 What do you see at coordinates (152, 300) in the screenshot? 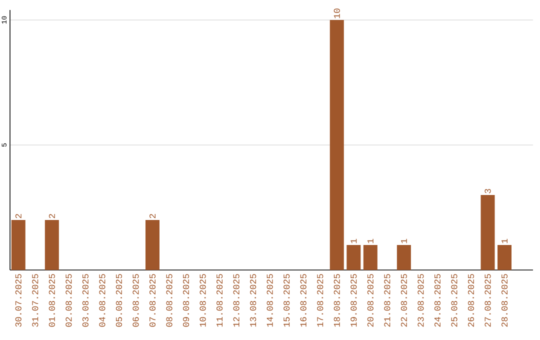
I see `x-tick-label: 07.08.2025` at bounding box center [152, 300].